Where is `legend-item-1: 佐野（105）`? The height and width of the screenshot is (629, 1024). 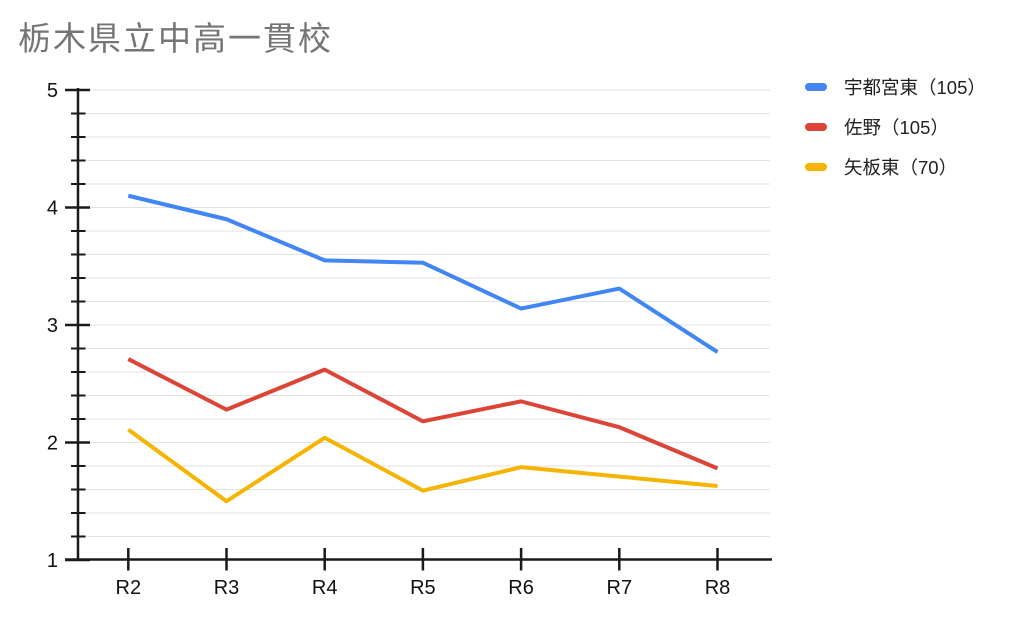
legend-item-1: 佐野（105） is located at coordinates (895, 127).